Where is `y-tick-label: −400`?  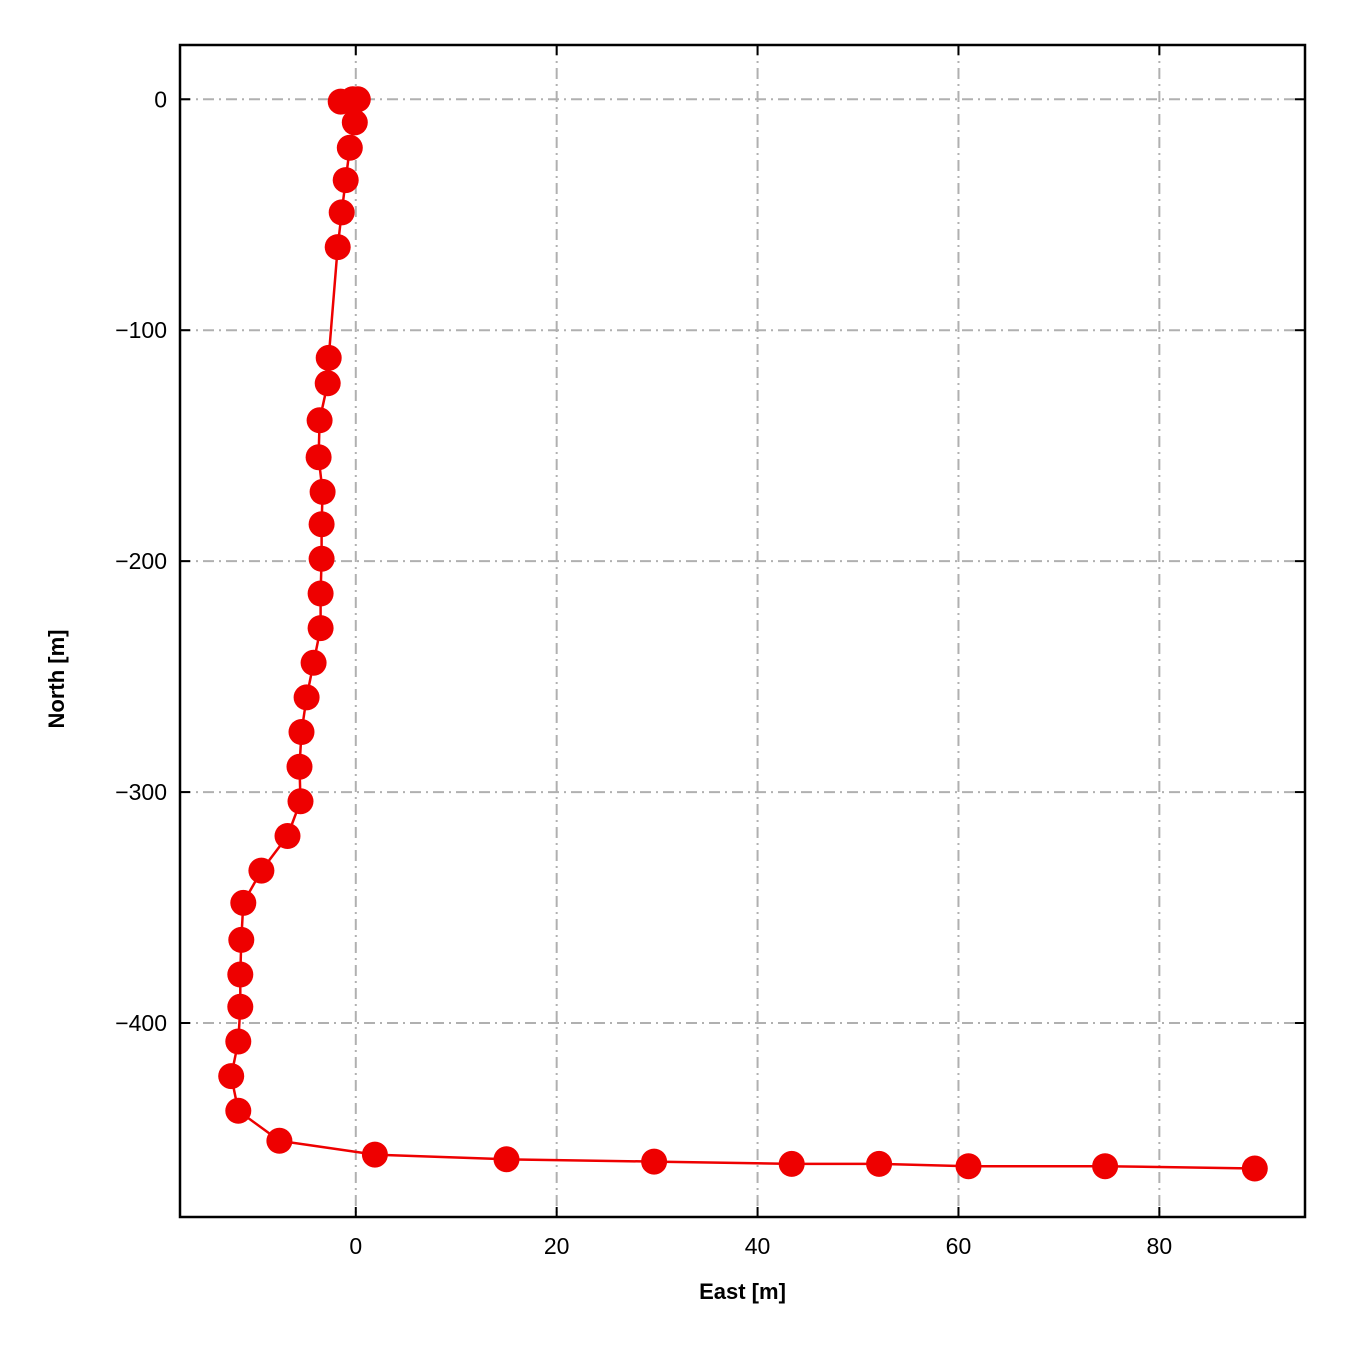
y-tick-label: −400 is located at coordinates (141, 1023).